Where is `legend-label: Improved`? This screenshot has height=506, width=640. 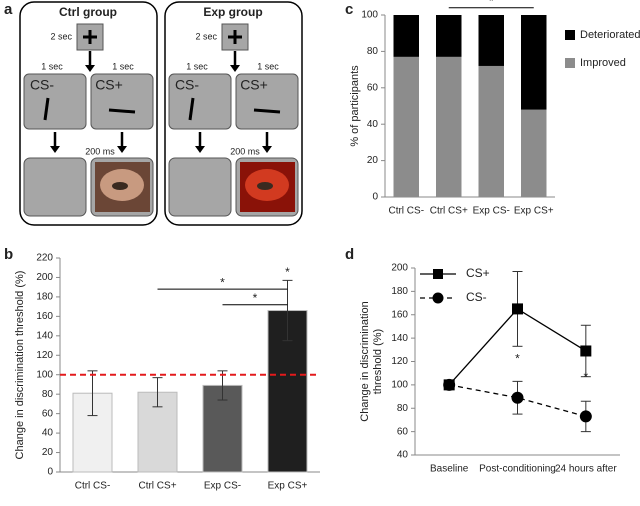
legend-label: Improved is located at coordinates (603, 63).